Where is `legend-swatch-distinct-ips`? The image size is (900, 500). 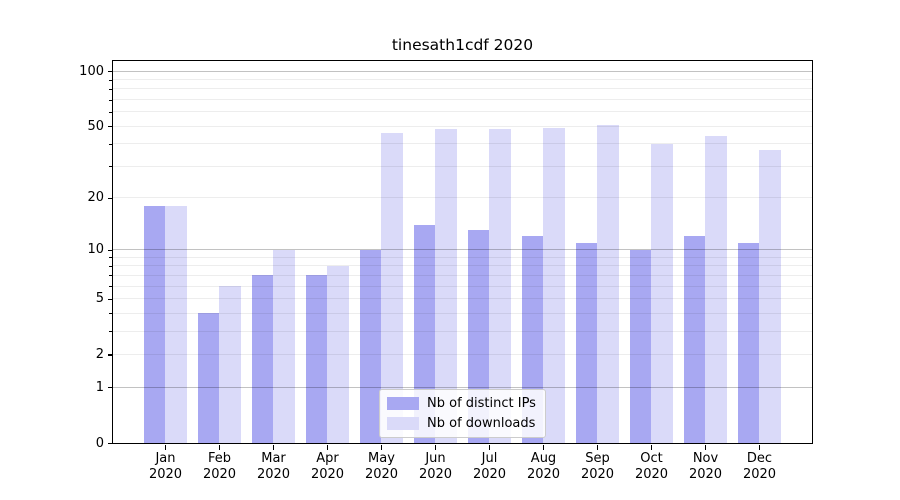
legend-swatch-distinct-ips is located at coordinates (403, 403).